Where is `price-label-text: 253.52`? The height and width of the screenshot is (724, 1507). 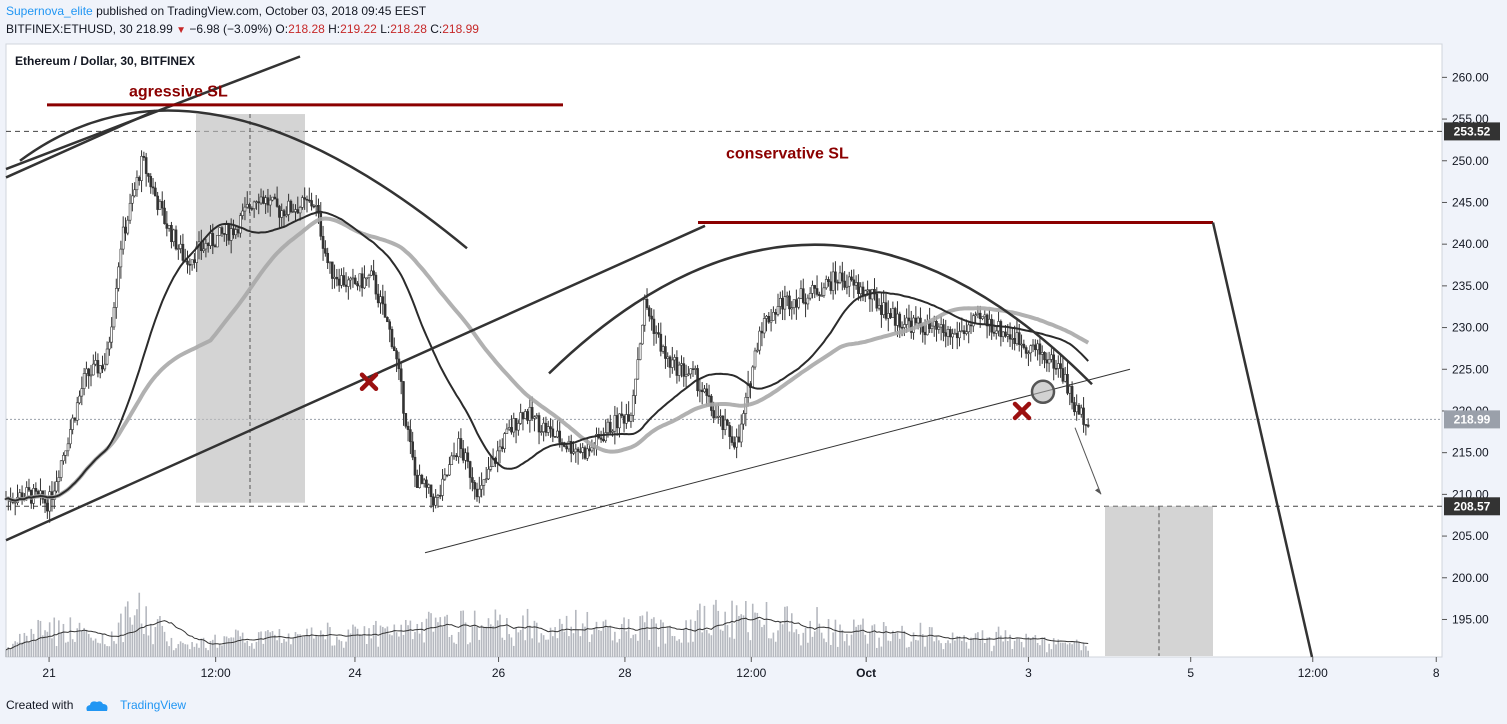 price-label-text: 253.52 is located at coordinates (1472, 131).